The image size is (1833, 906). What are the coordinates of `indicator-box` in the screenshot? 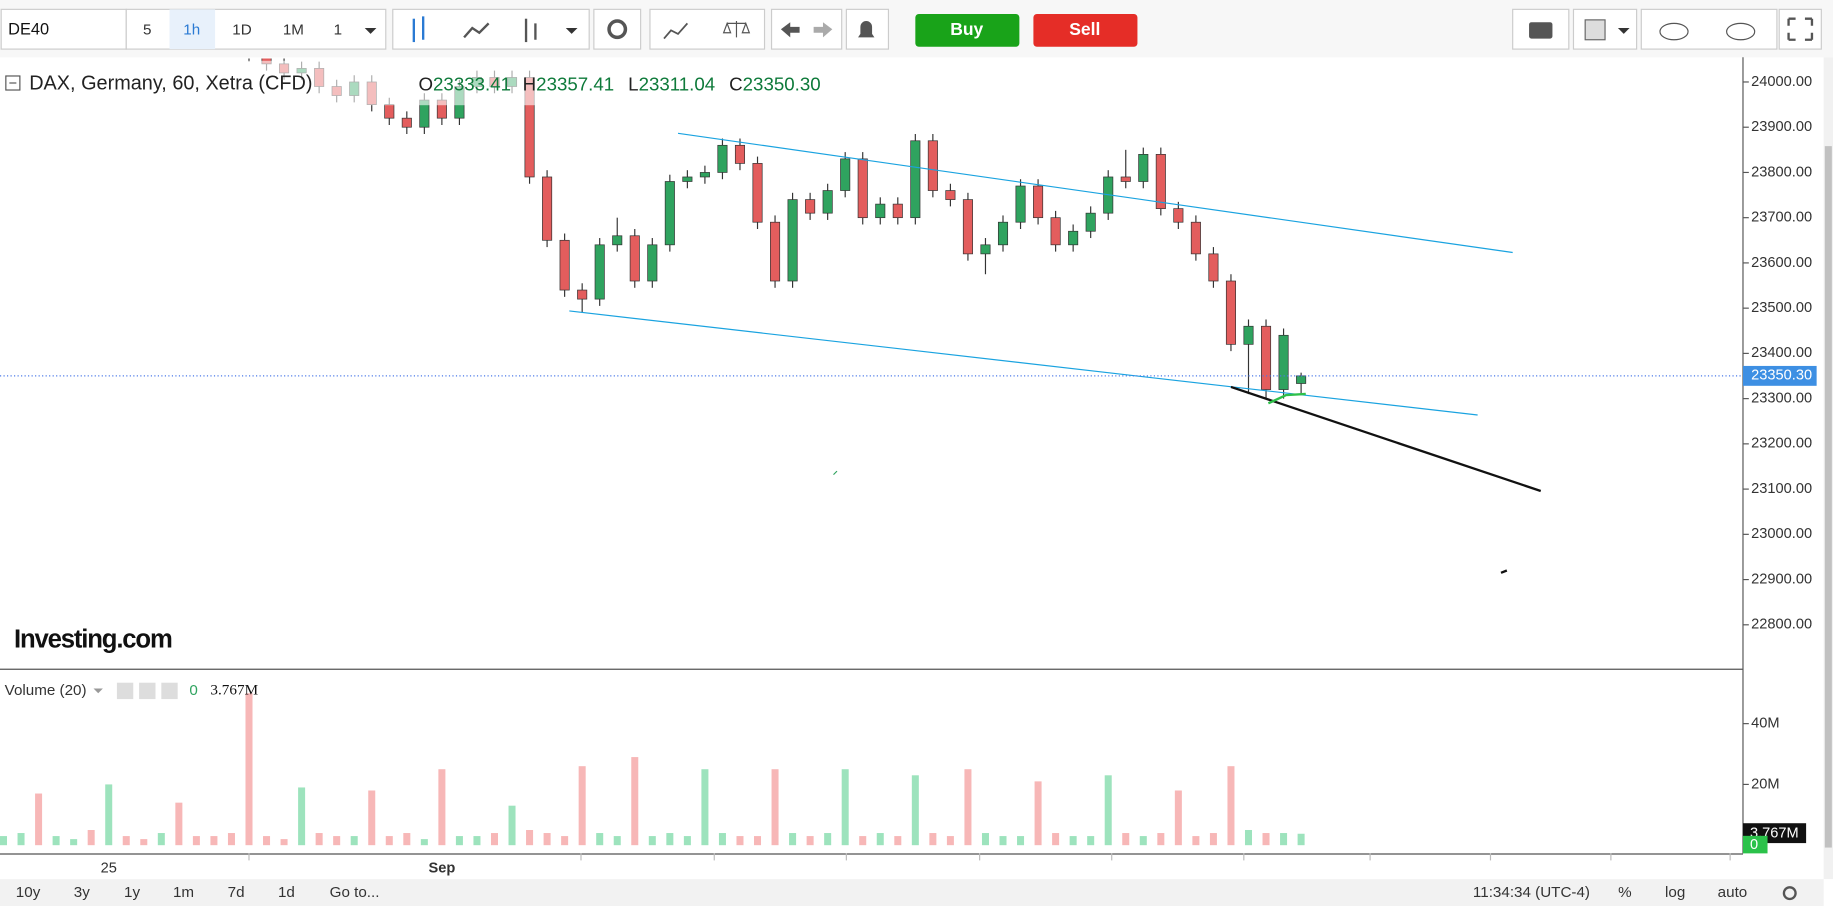 It's located at (1755, 844).